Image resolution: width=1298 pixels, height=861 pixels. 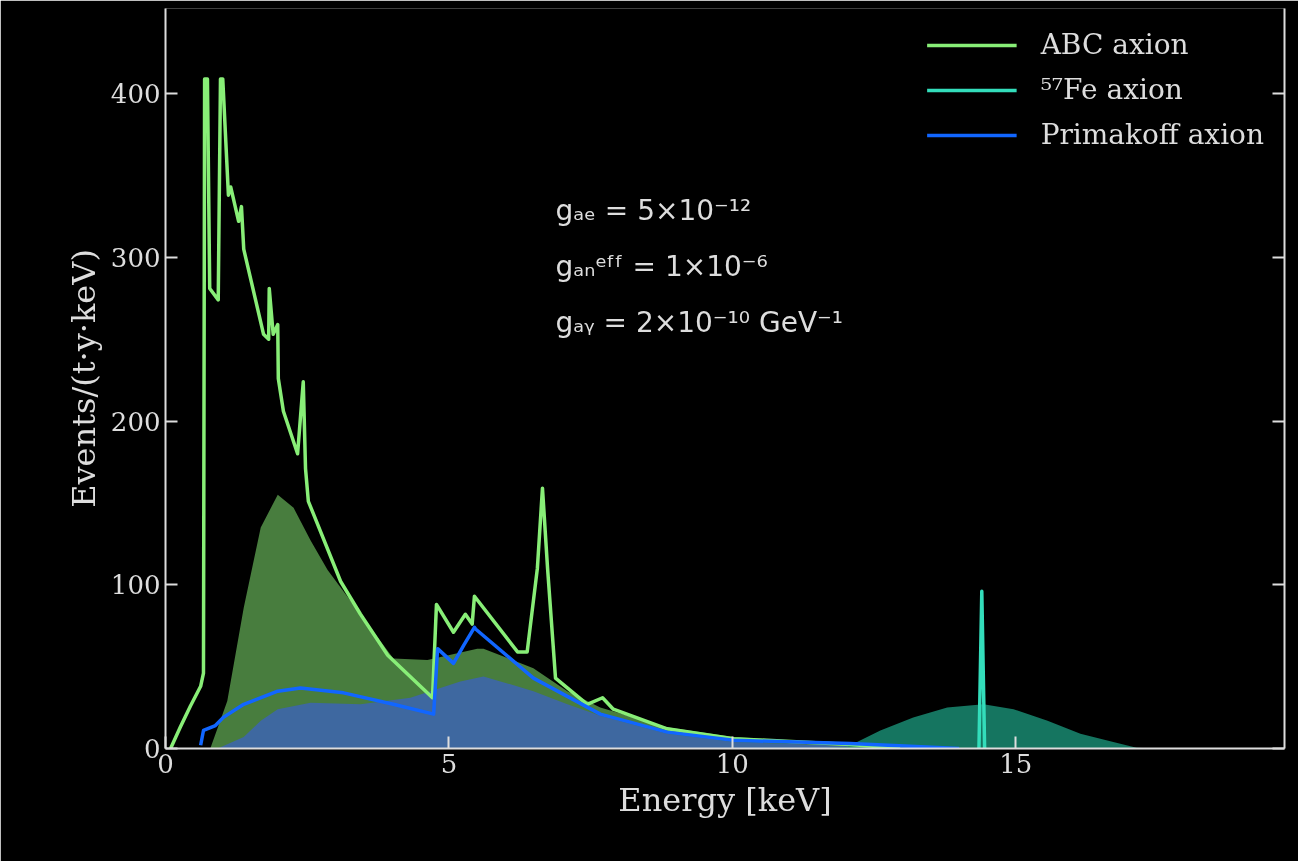 What do you see at coordinates (732, 763) in the screenshot?
I see `x-tick-label: 10` at bounding box center [732, 763].